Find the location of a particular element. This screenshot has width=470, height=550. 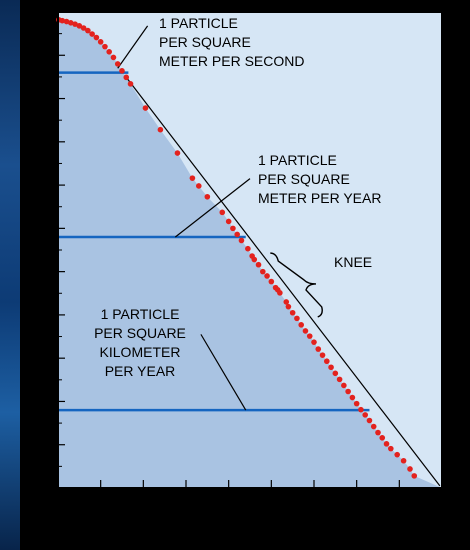

annotation-label-3: 1 PARTICLE PER SQUARE KILOMETER PER YEAR is located at coordinates (140, 342).